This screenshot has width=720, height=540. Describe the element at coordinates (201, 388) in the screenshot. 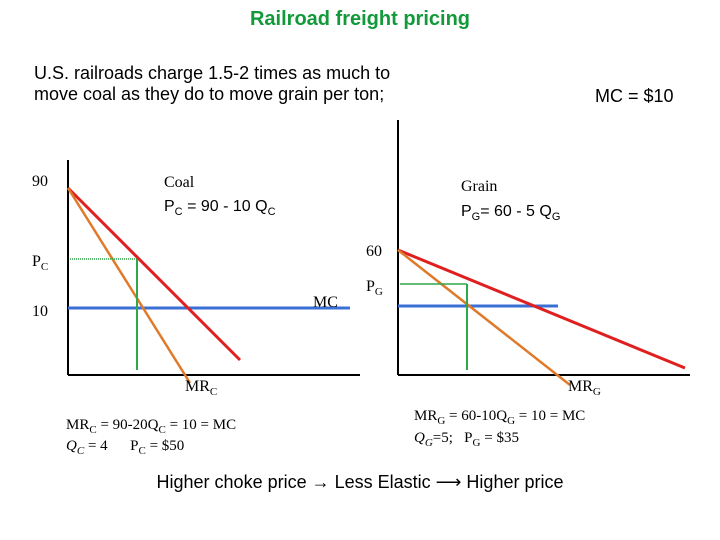

I see `coal-mr-label: MRC` at that location.